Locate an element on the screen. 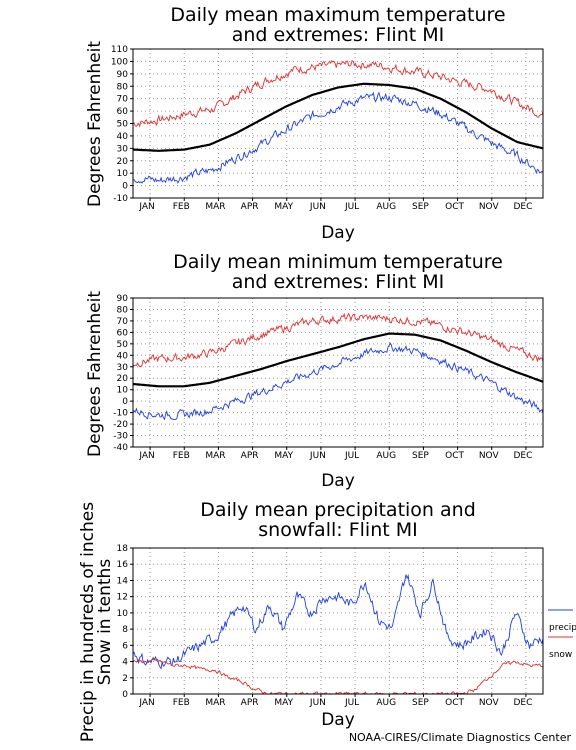 The image size is (576, 750). legend: precip snow is located at coordinates (562, 634).